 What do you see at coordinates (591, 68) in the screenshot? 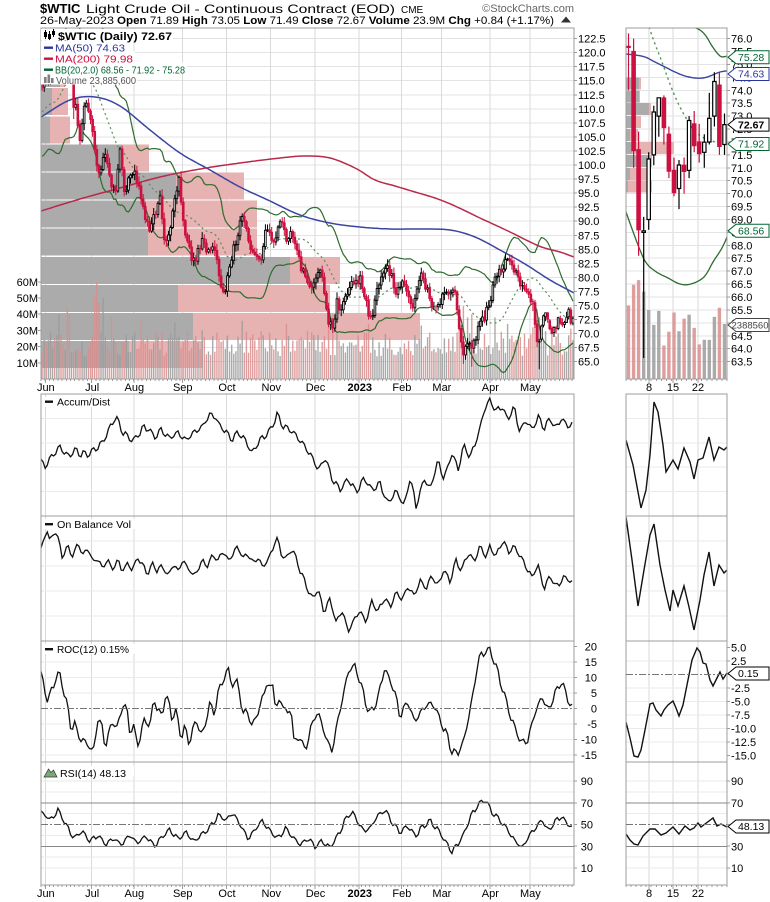
I see `svg-text: 117.5` at bounding box center [591, 68].